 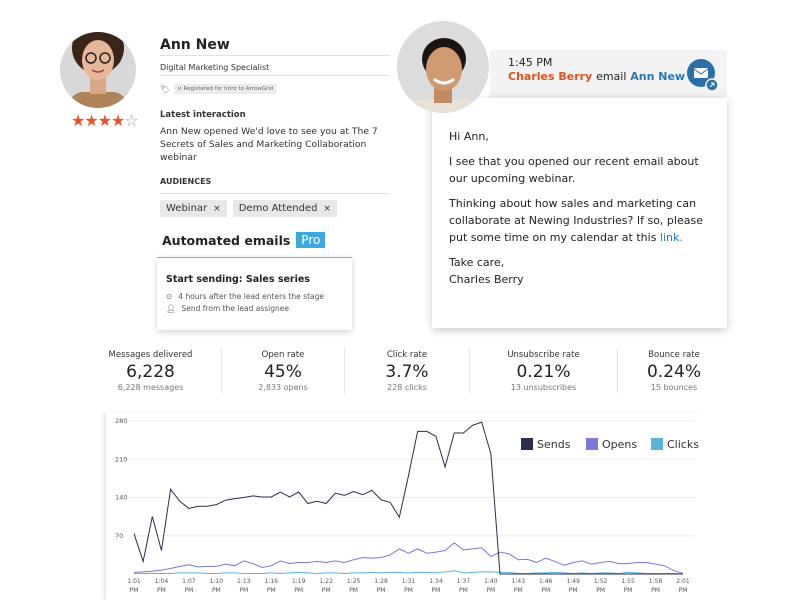 What do you see at coordinates (408, 558) in the screenshot?
I see `series-line-opens` at bounding box center [408, 558].